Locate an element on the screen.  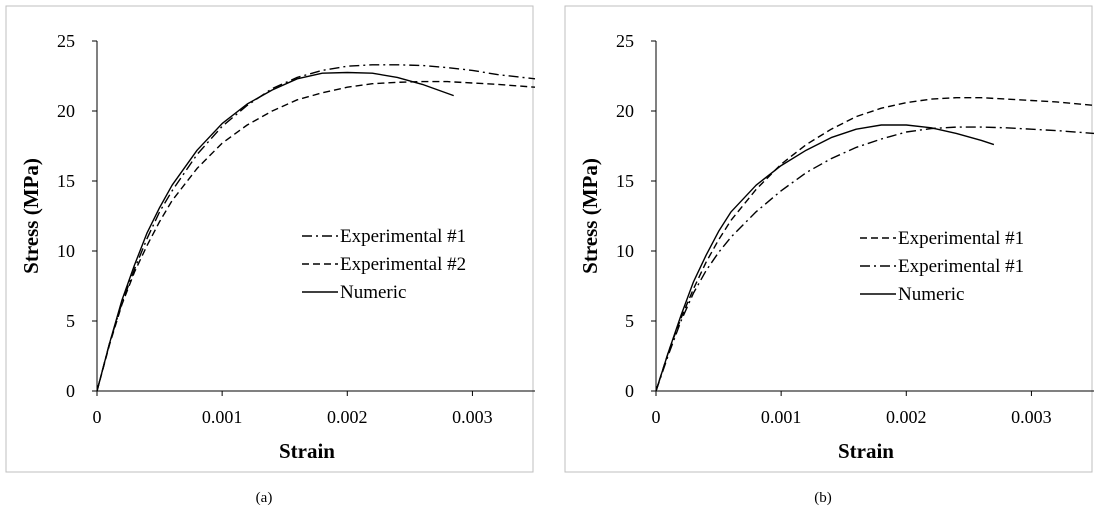
legend: Experimental #1 Experimental #2 Numeric is located at coordinates (384, 264).